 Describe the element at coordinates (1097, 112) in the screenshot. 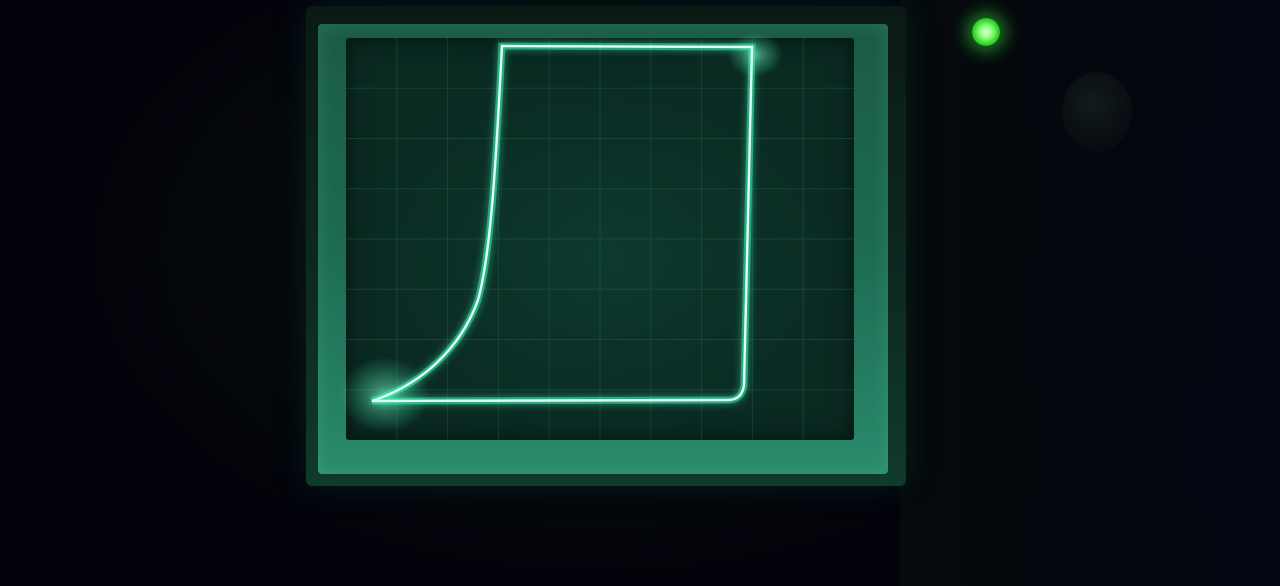

I see `knob-icon` at that location.